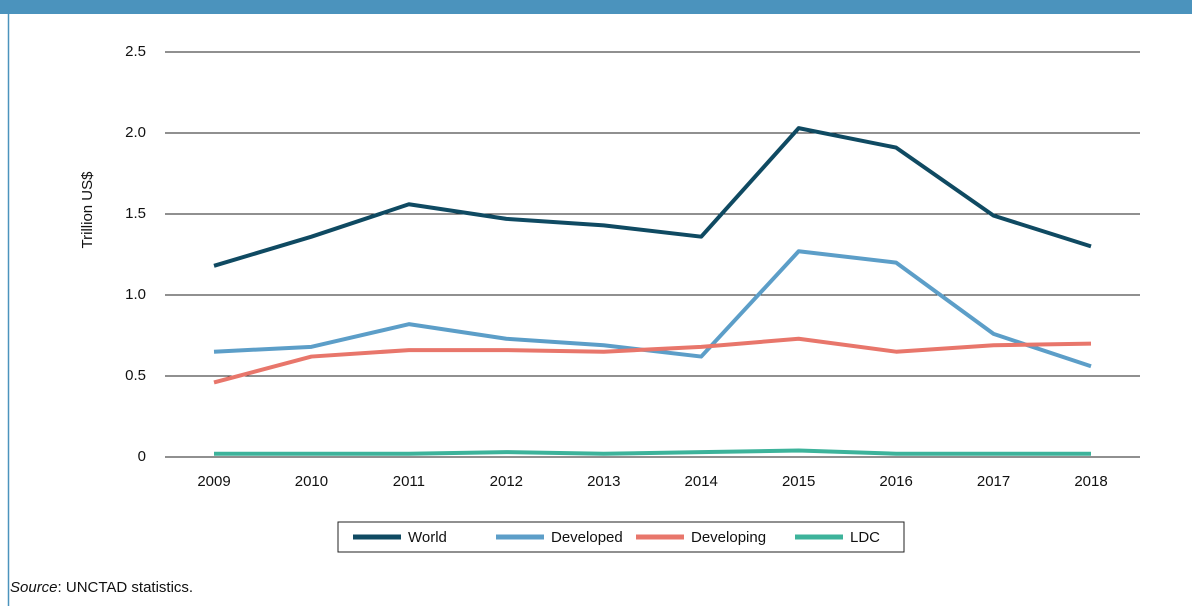 The image size is (1192, 606). What do you see at coordinates (701, 481) in the screenshot?
I see `x-tick-label: 2014` at bounding box center [701, 481].